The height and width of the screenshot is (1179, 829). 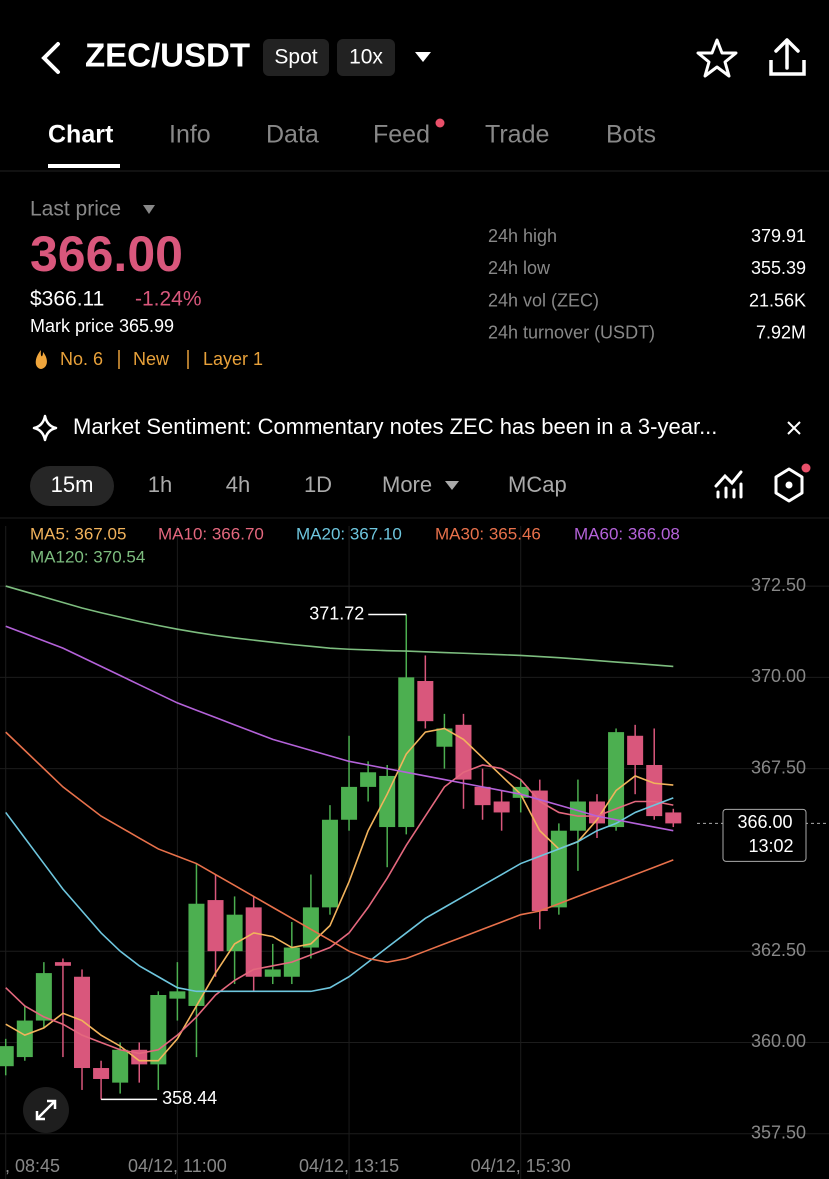 What do you see at coordinates (571, 333) in the screenshot?
I see `stat-label: 24h turnover (USDT)` at bounding box center [571, 333].